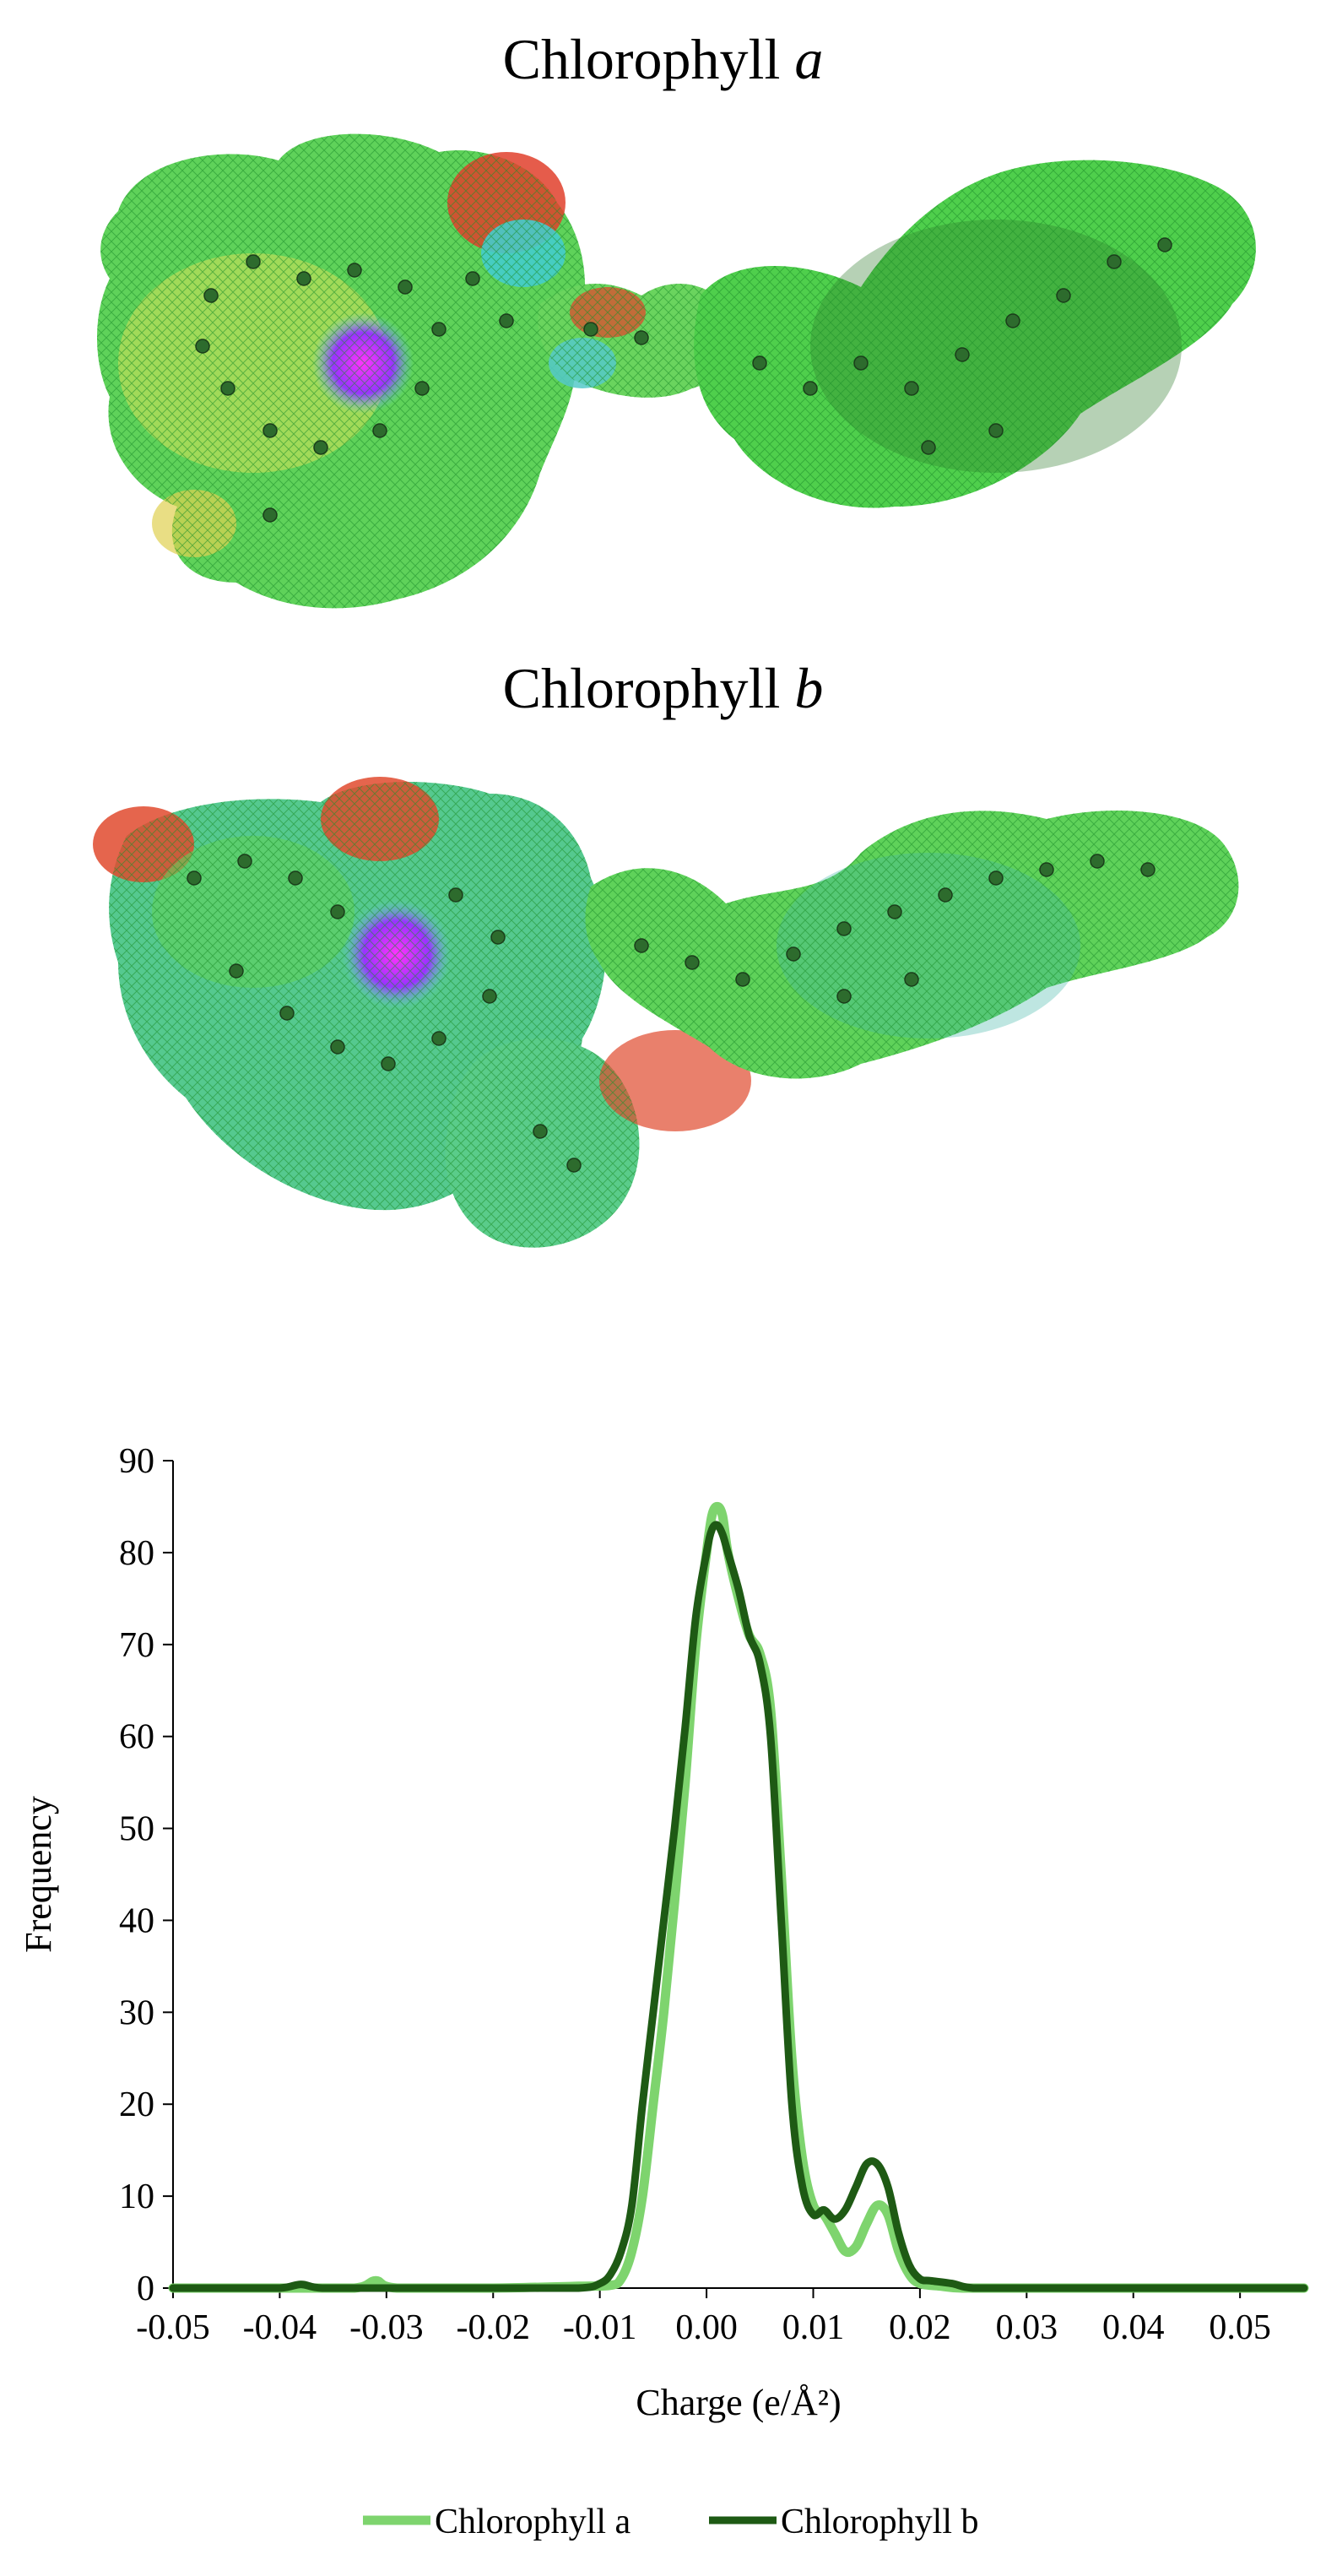  What do you see at coordinates (136, 1461) in the screenshot?
I see `y-tick-label: 90` at bounding box center [136, 1461].